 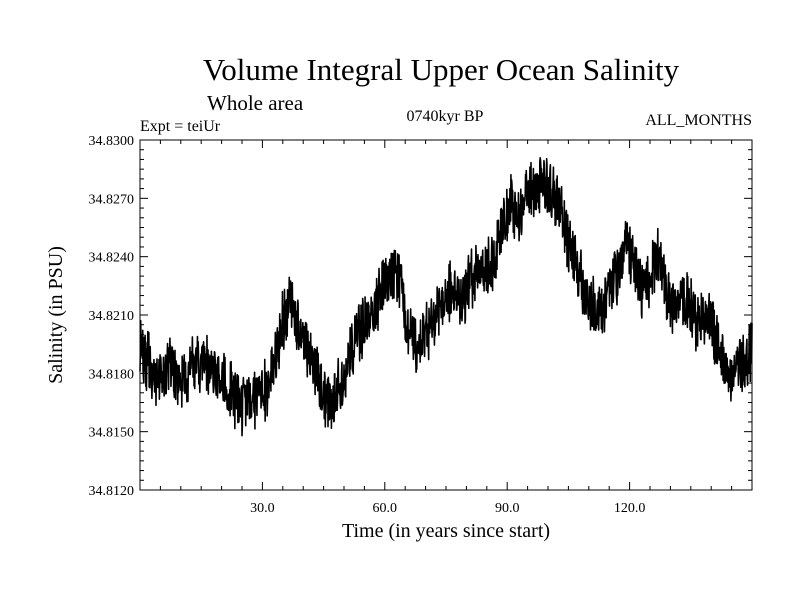 What do you see at coordinates (112, 374) in the screenshot?
I see `y-tick-label: 34.8180` at bounding box center [112, 374].